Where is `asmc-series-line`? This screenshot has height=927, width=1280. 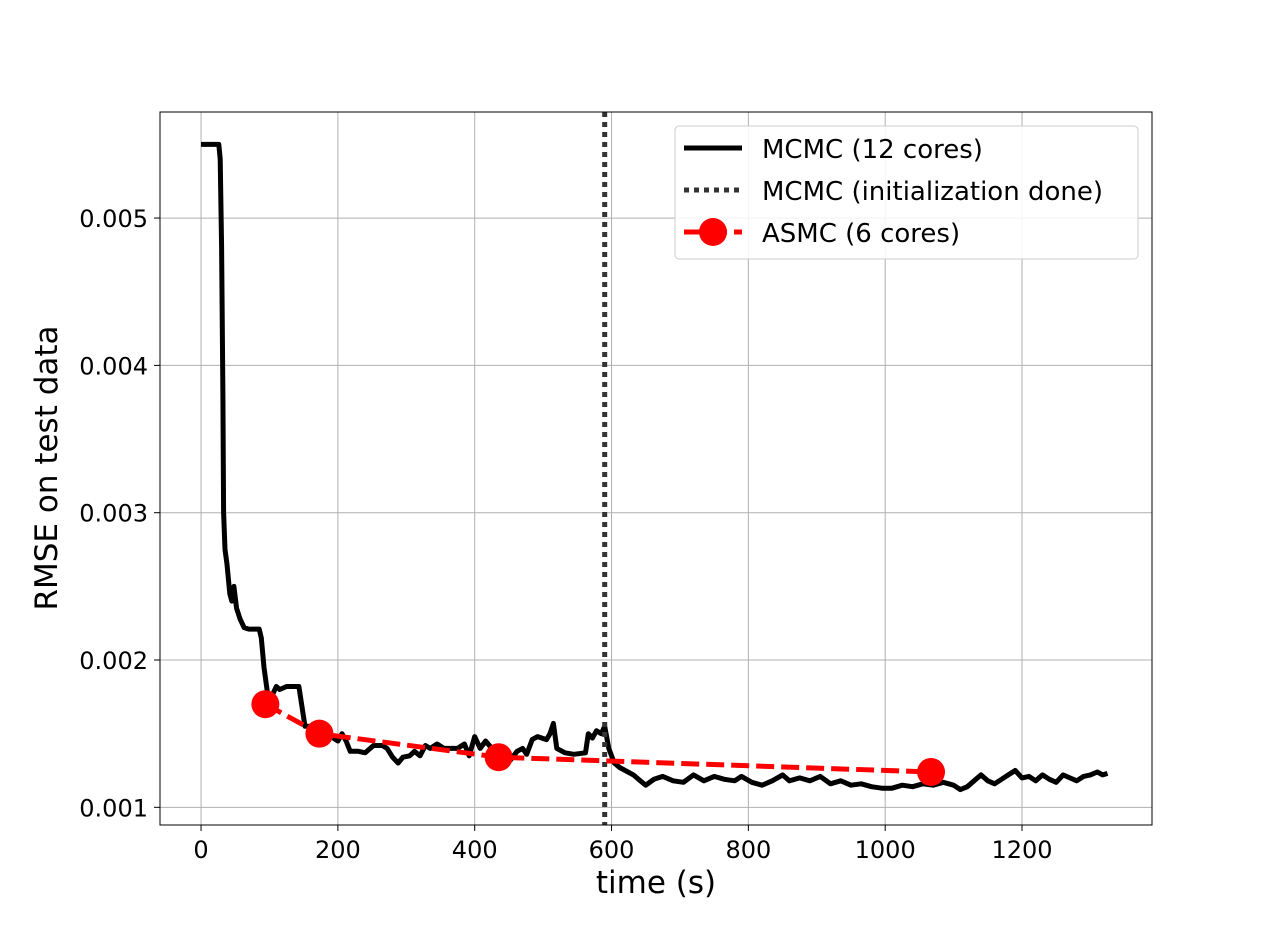 asmc-series-line is located at coordinates (598, 738).